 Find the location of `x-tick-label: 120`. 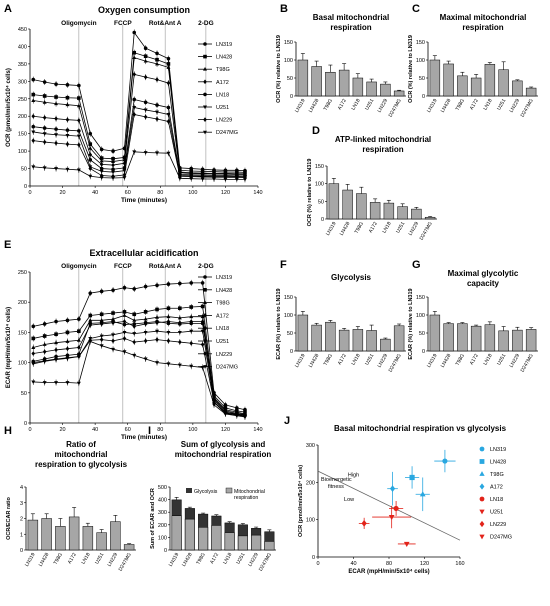

x-tick-label: 120 is located at coordinates (424, 564).